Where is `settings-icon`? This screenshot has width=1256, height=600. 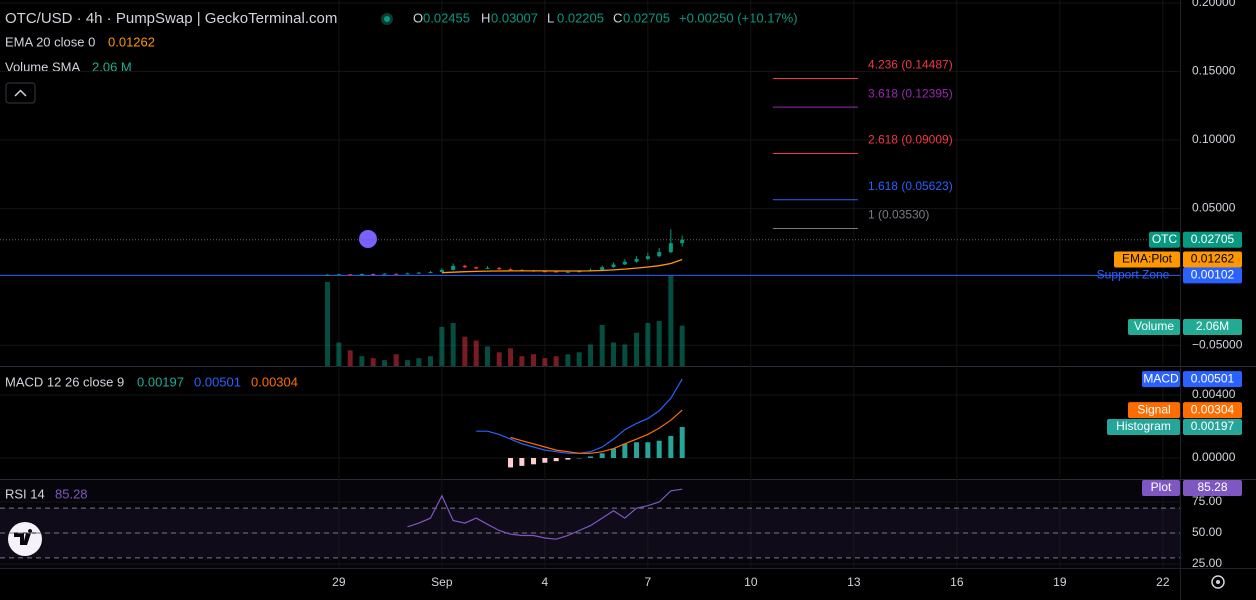
settings-icon is located at coordinates (1218, 582).